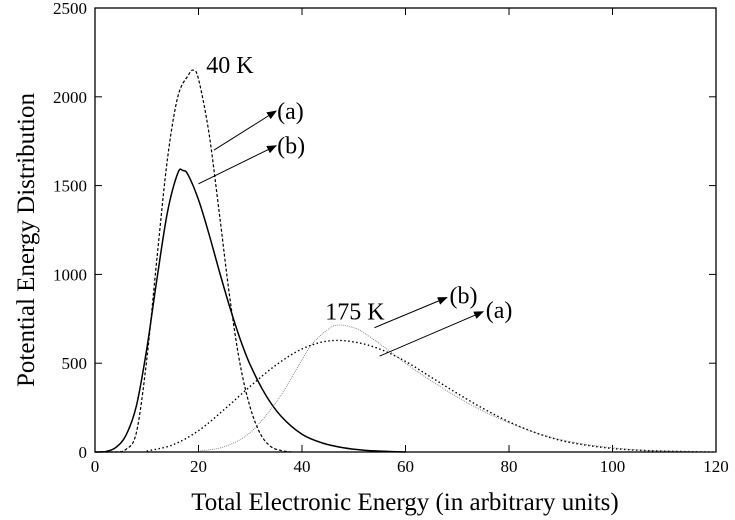 The image size is (735, 520). I want to click on y-tick-label-5: 2500, so click(70, 9).